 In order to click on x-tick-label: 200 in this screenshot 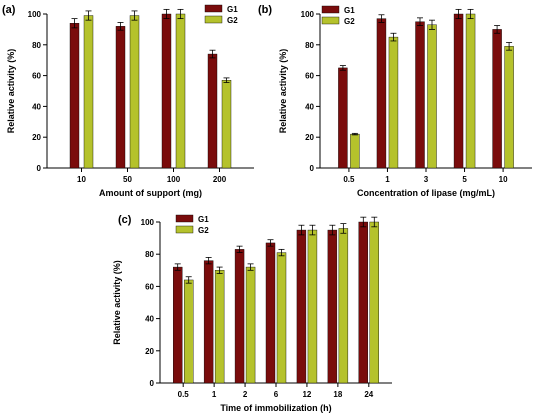, I will do `click(220, 179)`.